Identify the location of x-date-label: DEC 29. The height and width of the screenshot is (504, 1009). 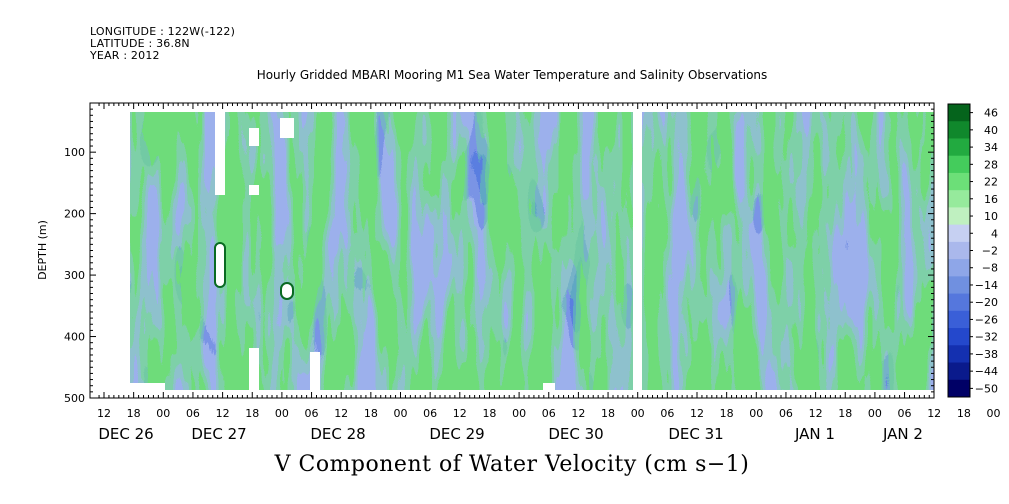
(456, 434).